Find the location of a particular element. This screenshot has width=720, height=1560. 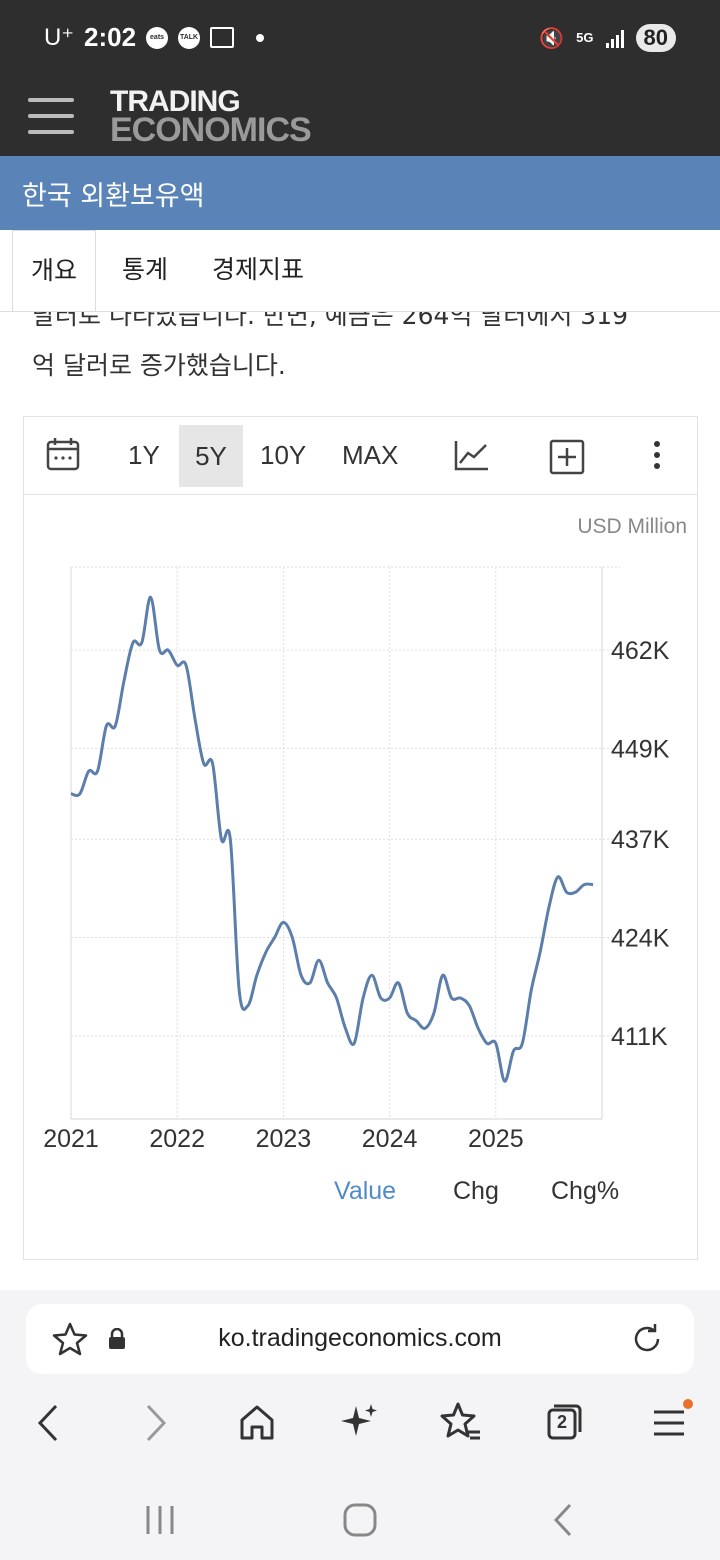

signal-icon is located at coordinates (614, 38).